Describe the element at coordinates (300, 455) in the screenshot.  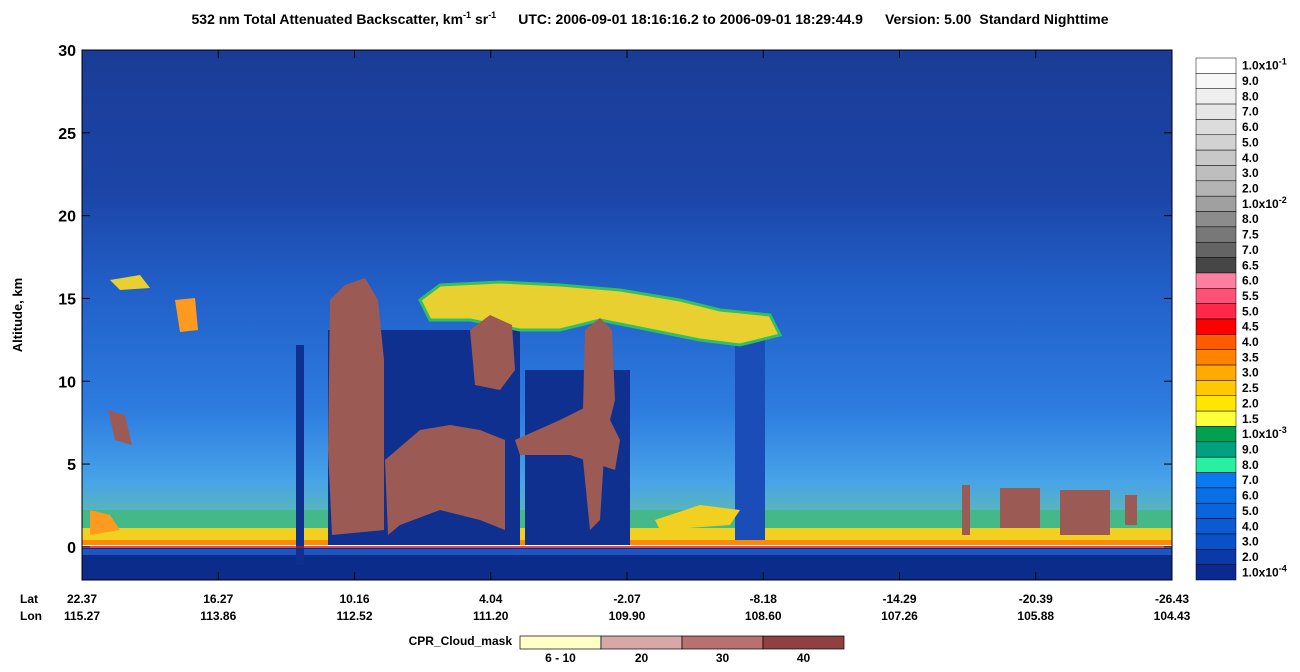
I see `attenuated` at that location.